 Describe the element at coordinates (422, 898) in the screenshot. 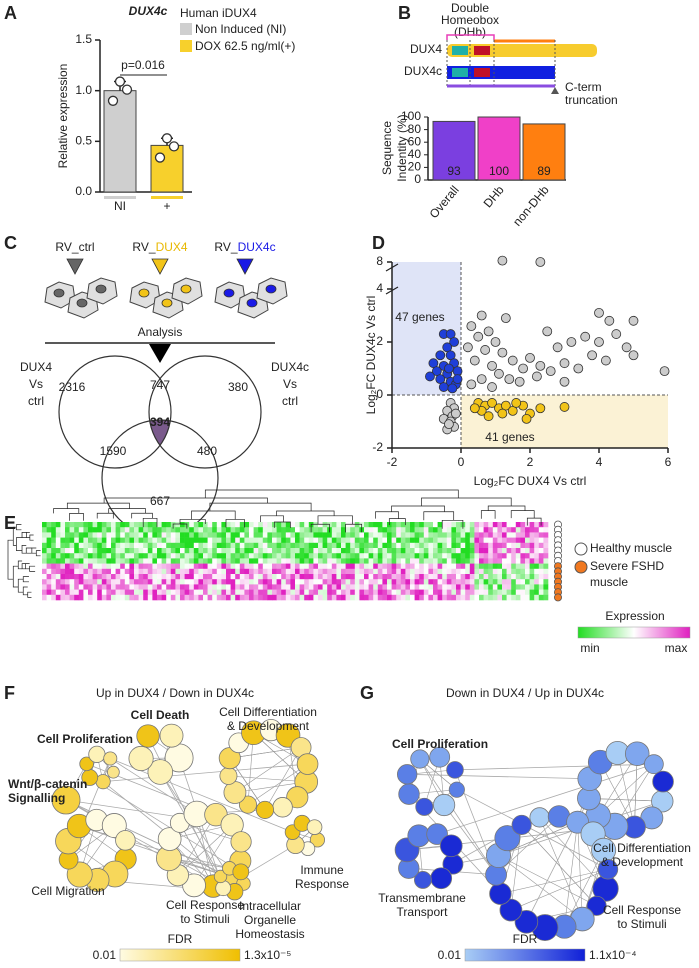

I see `cluster-label: Transmembrane` at that location.